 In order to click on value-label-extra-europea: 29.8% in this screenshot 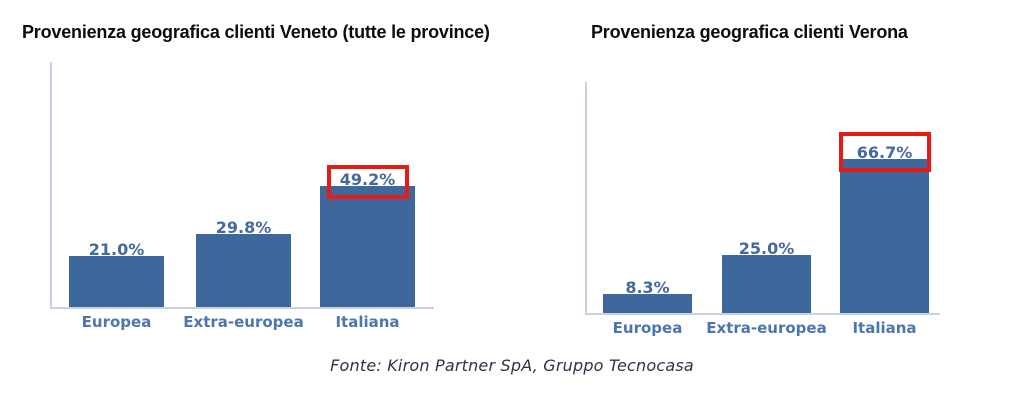, I will do `click(243, 227)`.